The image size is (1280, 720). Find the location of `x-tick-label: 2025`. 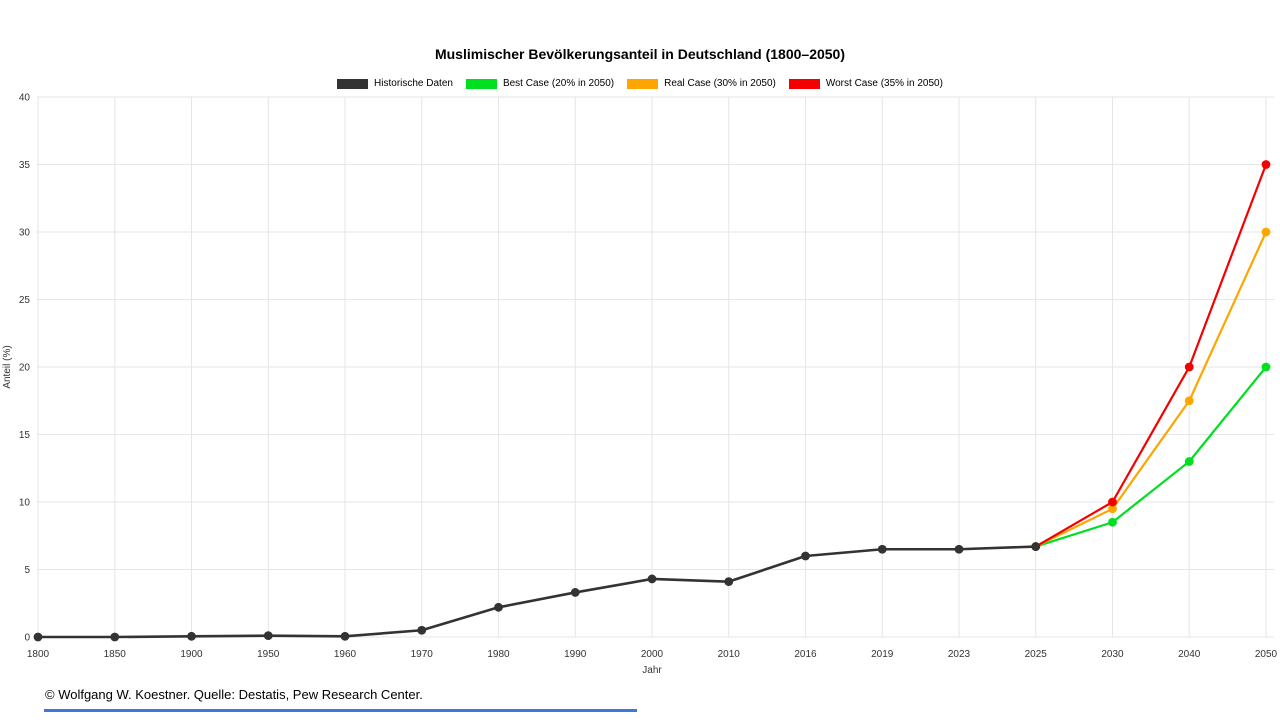

x-tick-label: 2025 is located at coordinates (1036, 654).